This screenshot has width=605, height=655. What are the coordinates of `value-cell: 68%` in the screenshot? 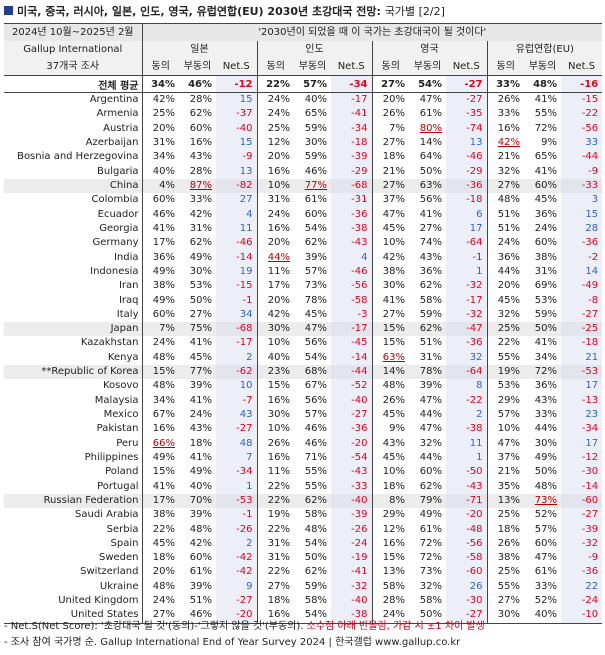 It's located at (312, 372).